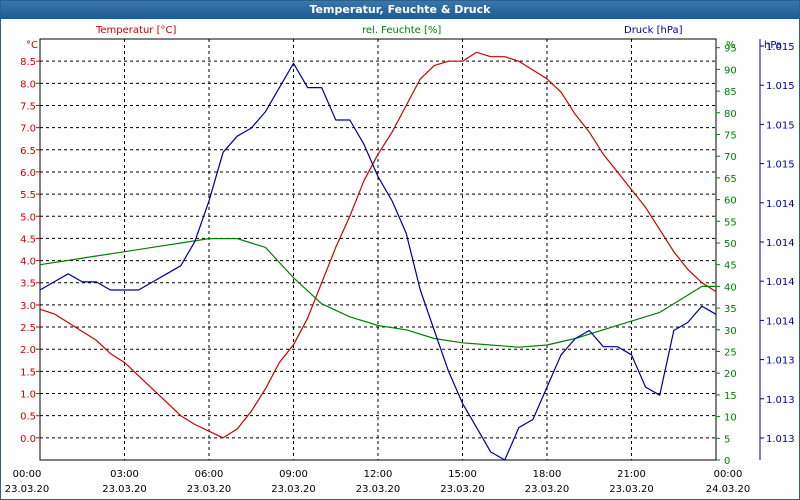  What do you see at coordinates (731, 45) in the screenshot?
I see `humidity-unit-label: %` at bounding box center [731, 45].